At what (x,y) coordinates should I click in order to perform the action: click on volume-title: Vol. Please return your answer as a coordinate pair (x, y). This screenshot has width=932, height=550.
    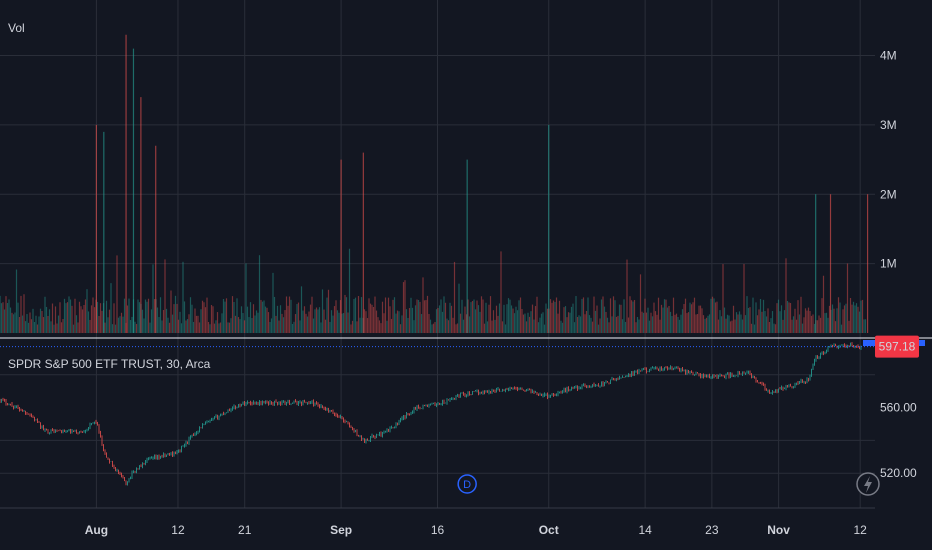
    Looking at the image, I should click on (16, 28).